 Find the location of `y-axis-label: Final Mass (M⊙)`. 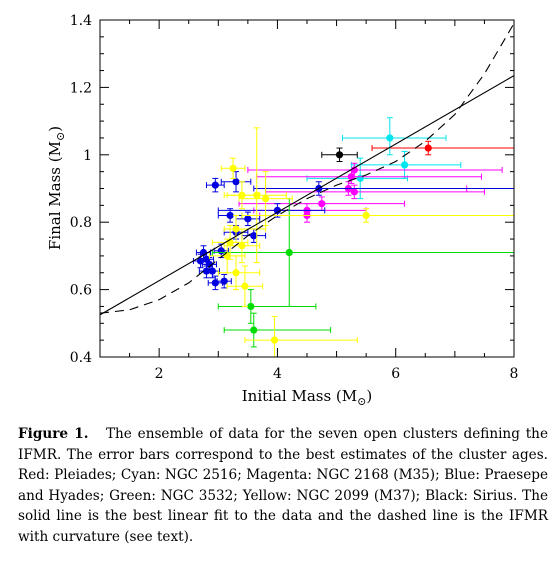

y-axis-label: Final Mass (M⊙) is located at coordinates (56, 188).